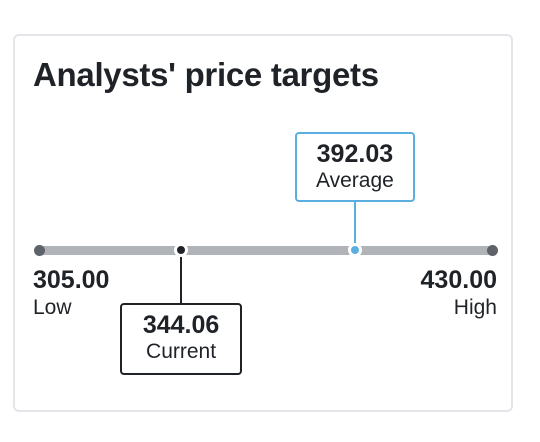 Image resolution: width=540 pixels, height=442 pixels. I want to click on low-label: Low, so click(52, 307).